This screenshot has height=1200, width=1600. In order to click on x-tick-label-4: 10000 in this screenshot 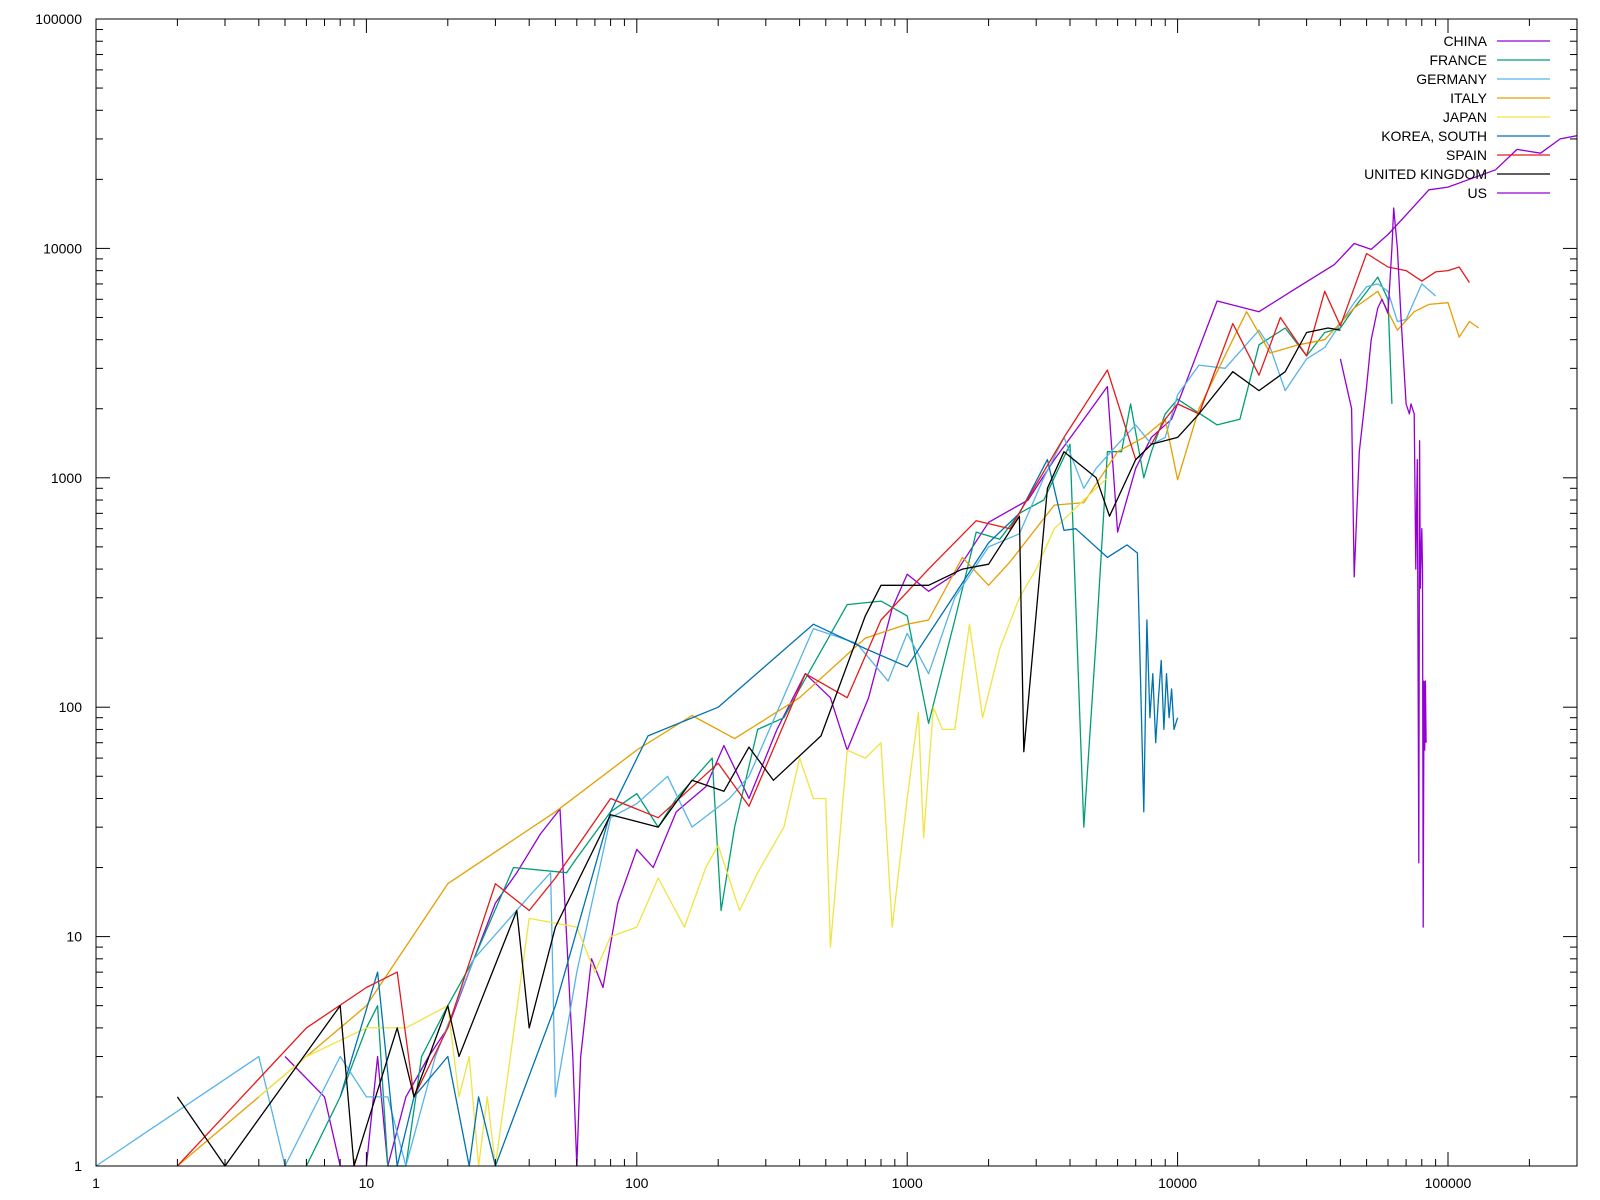, I will do `click(1177, 1183)`.